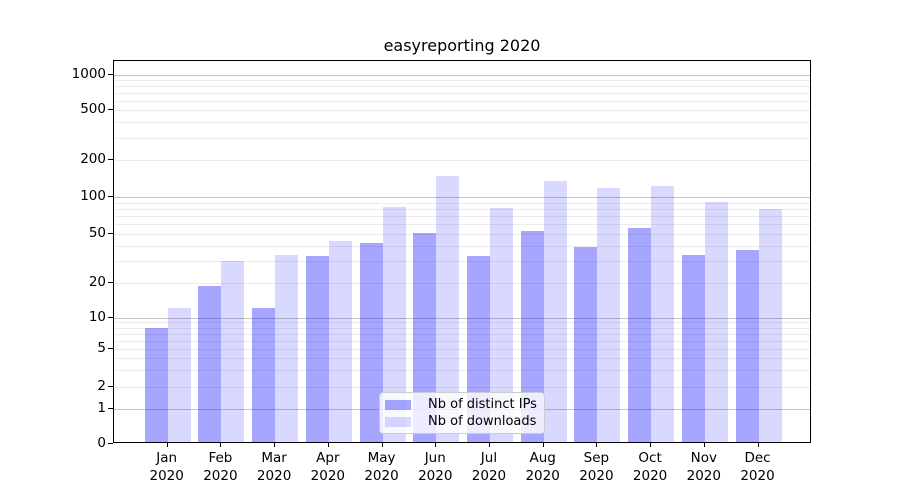 This screenshot has height=500, width=900. I want to click on xtick-month: Apr, so click(328, 458).